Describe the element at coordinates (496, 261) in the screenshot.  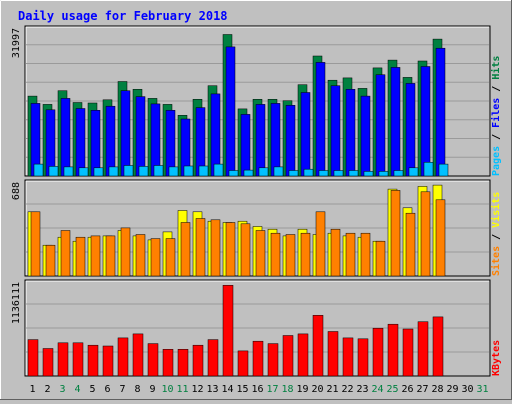
I see `legend-part: Sites` at that location.